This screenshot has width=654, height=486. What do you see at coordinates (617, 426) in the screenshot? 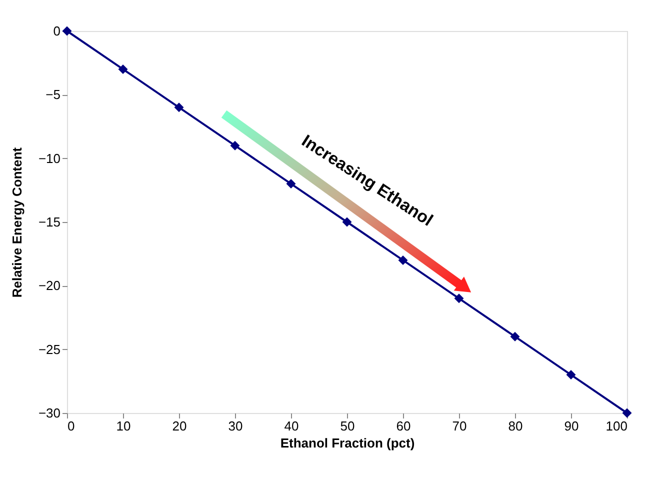
I see `x-tick-label: 100` at bounding box center [617, 426].